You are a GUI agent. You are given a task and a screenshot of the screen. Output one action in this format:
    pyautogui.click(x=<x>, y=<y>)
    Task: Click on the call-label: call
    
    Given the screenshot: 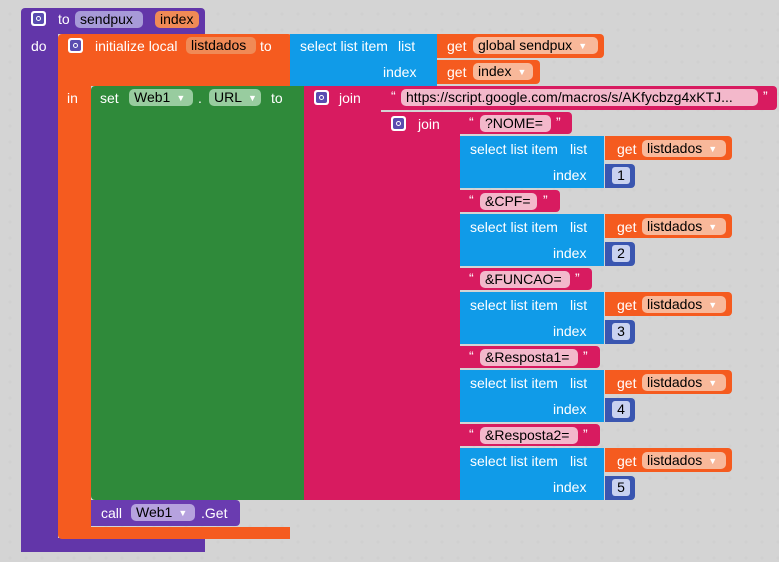 What is the action you would take?
    pyautogui.click(x=112, y=513)
    